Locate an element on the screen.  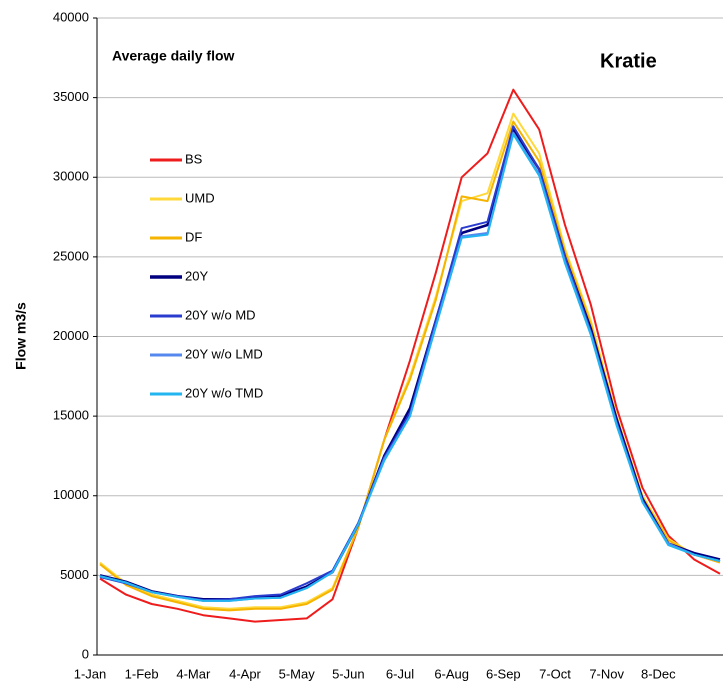
x-tick-label: 6-Sep is located at coordinates (503, 673).